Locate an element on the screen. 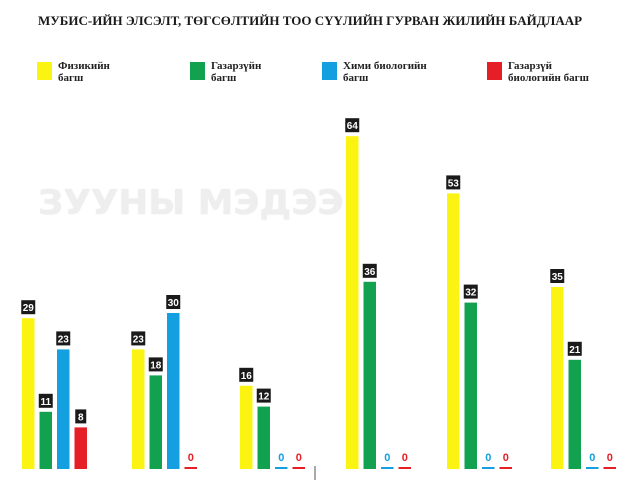 The width and height of the screenshot is (640, 480). data-label: 21 is located at coordinates (575, 350).